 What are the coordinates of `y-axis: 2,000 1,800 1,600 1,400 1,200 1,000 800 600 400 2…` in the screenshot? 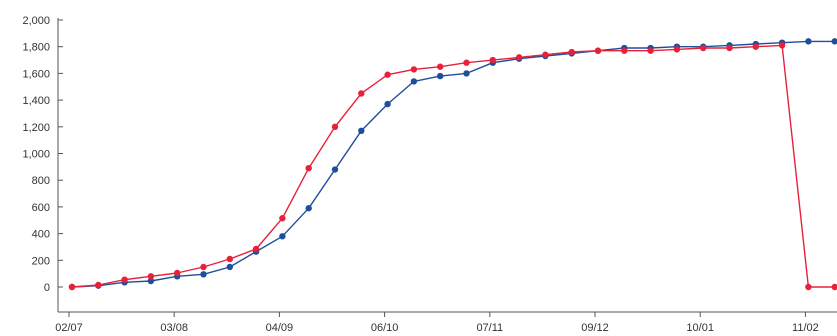 It's located at (42, 163).